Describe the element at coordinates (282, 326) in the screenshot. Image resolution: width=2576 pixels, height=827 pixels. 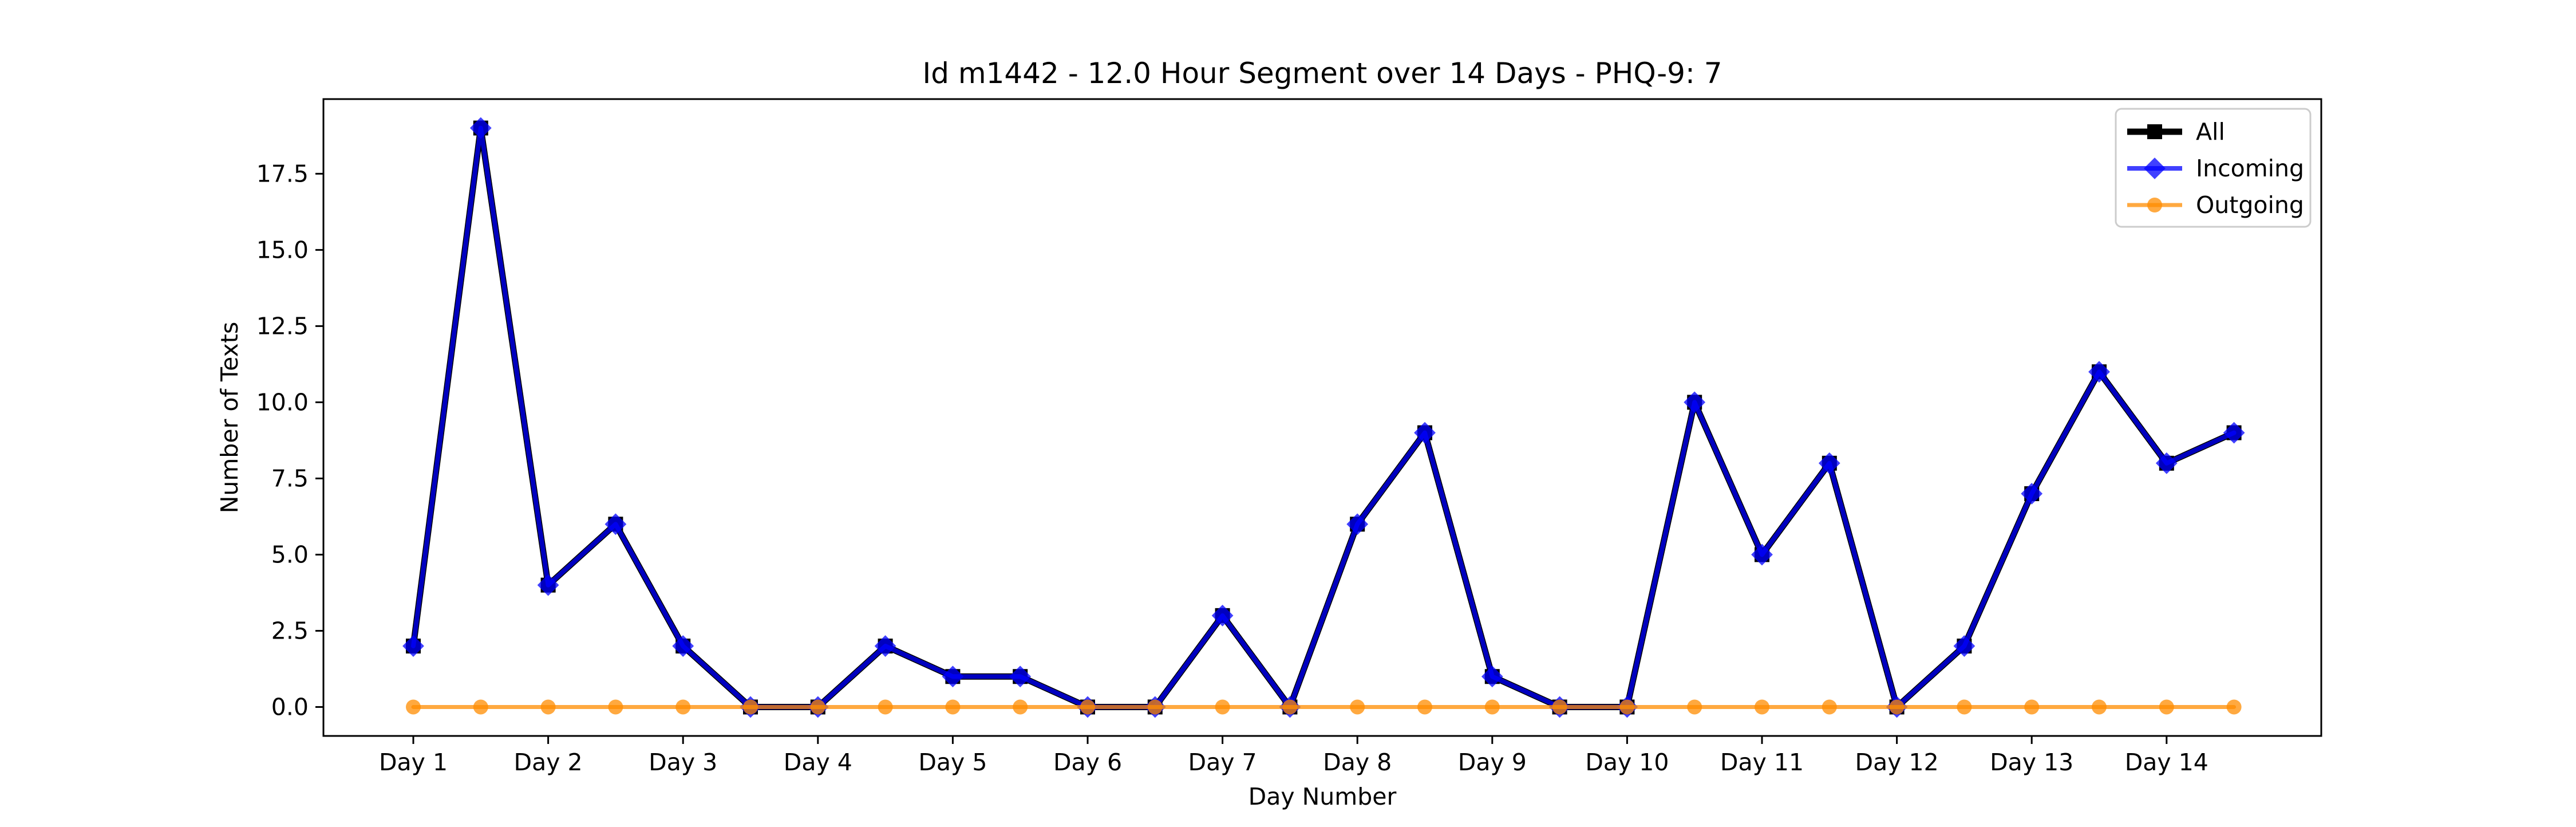
I see `y-tick-label: 12.5` at that location.